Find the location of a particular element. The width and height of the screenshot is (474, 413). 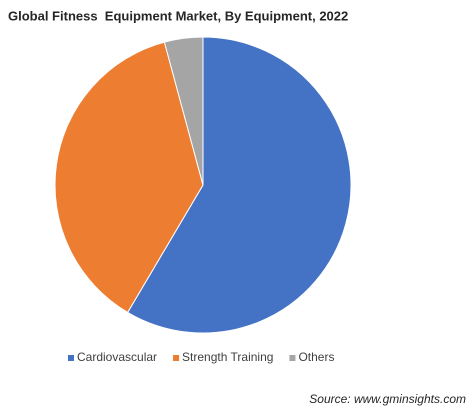

legend-label: Cardiovascular is located at coordinates (117, 357).